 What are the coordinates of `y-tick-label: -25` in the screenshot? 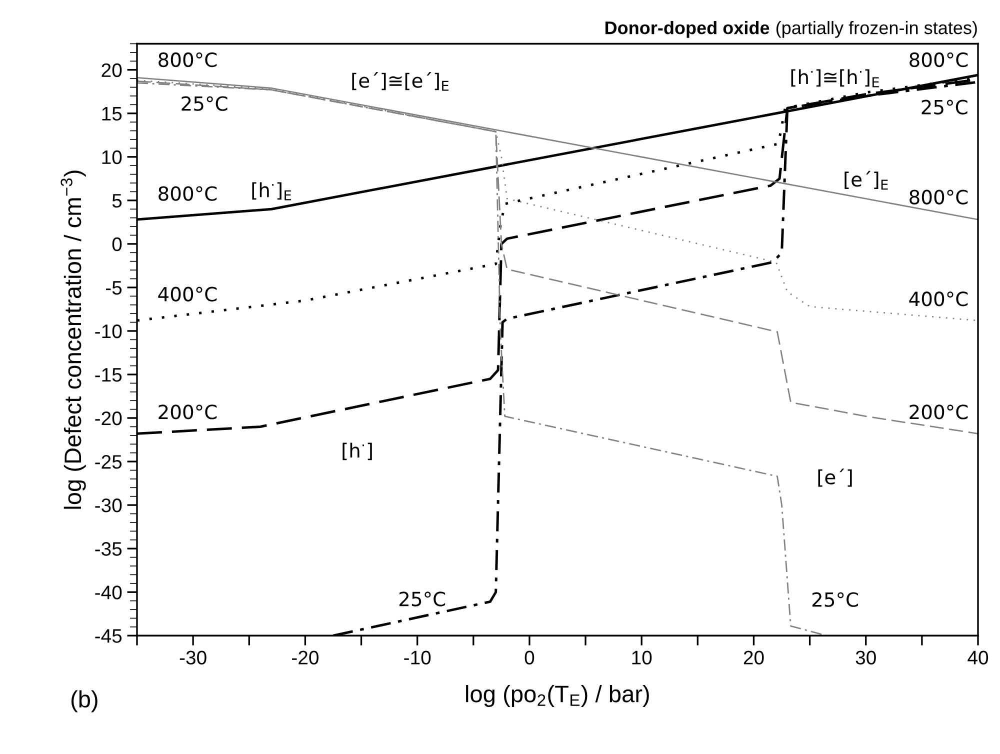 It's located at (108, 462).